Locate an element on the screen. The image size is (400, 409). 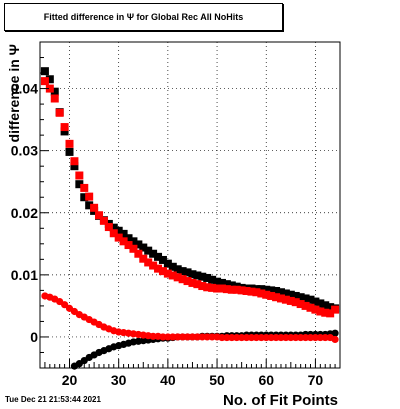
data-point-circle is located at coordinates (334, 339).